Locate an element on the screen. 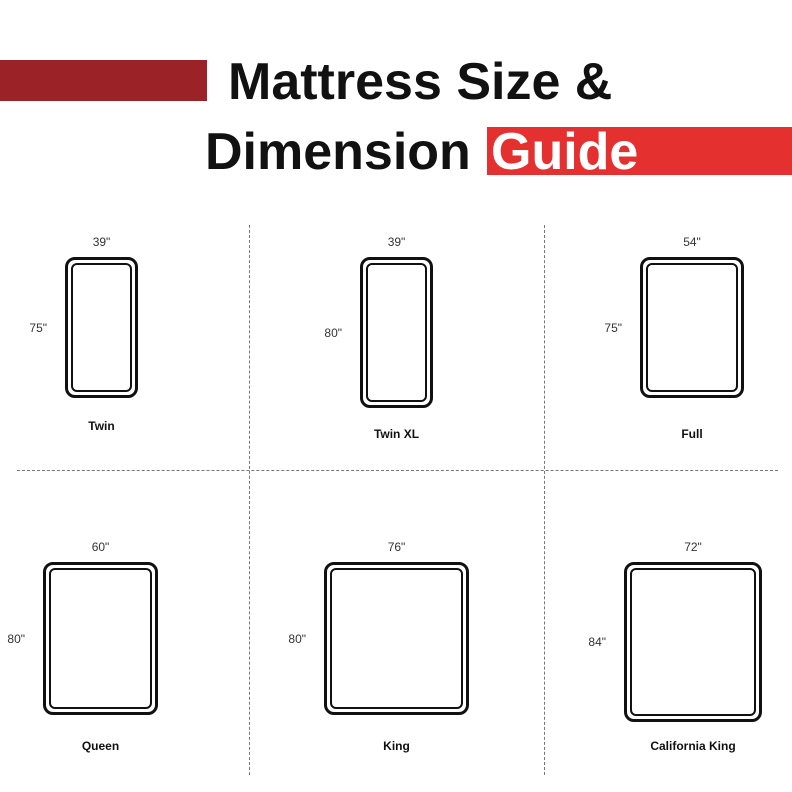 This screenshot has height=792, width=792. title-line-2: Dimension is located at coordinates (338, 152).